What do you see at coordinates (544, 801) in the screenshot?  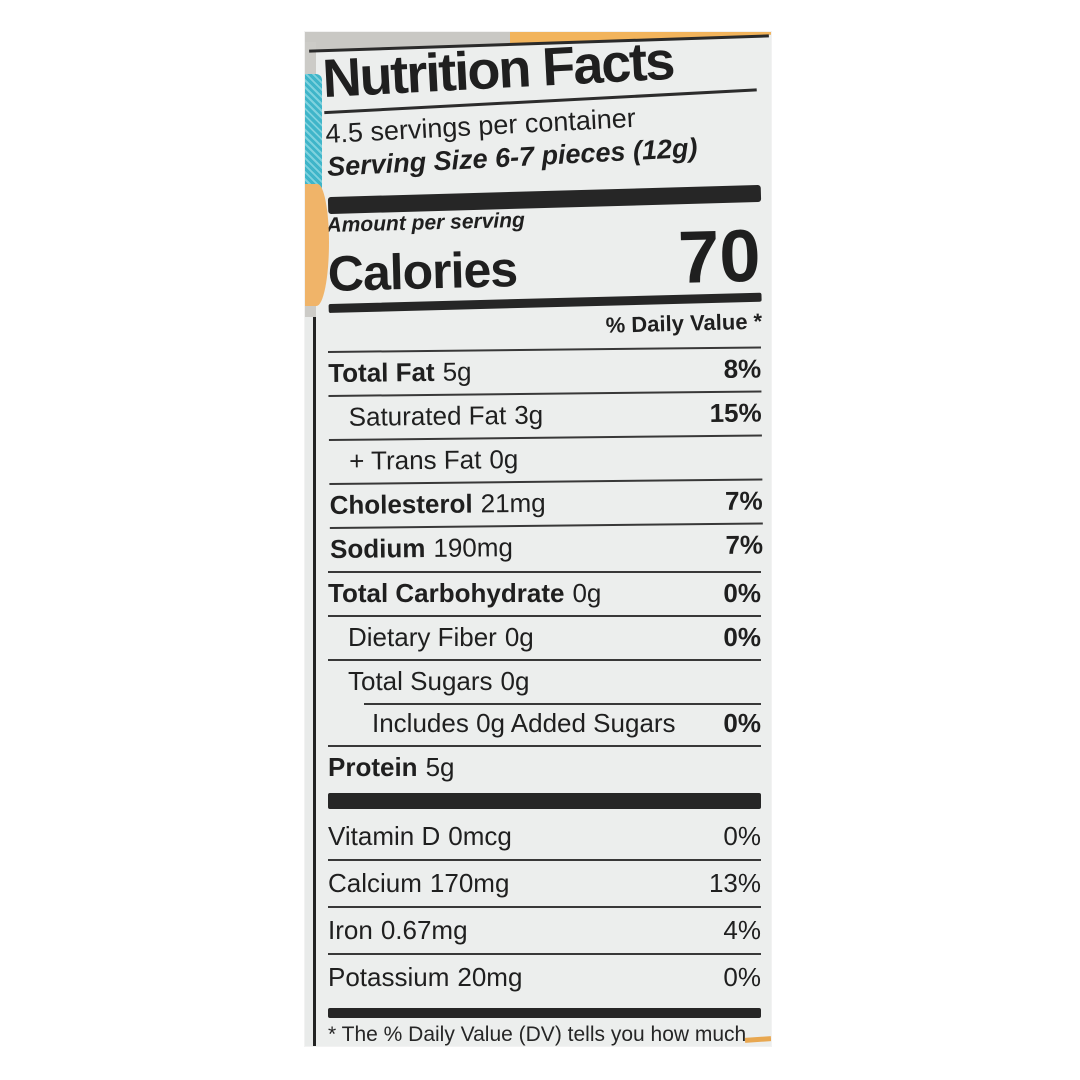 I see `thick-divider-bar` at bounding box center [544, 801].